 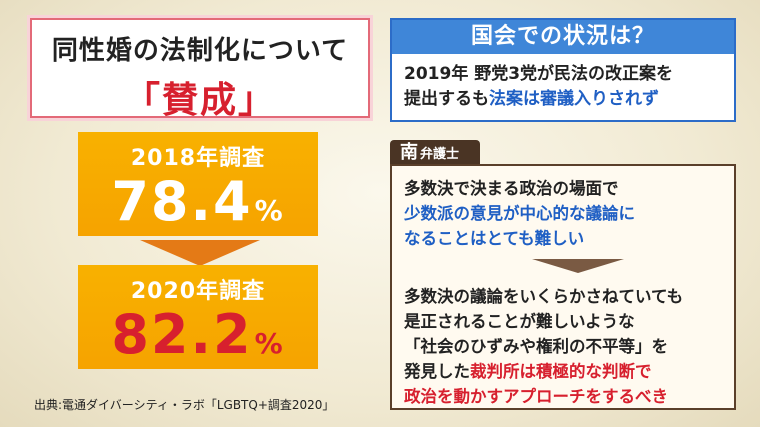 I want to click on diet-body: 2019年 野党3党が民法の改正案を 提出するも法案は審議入りされず, so click(x=565, y=87).